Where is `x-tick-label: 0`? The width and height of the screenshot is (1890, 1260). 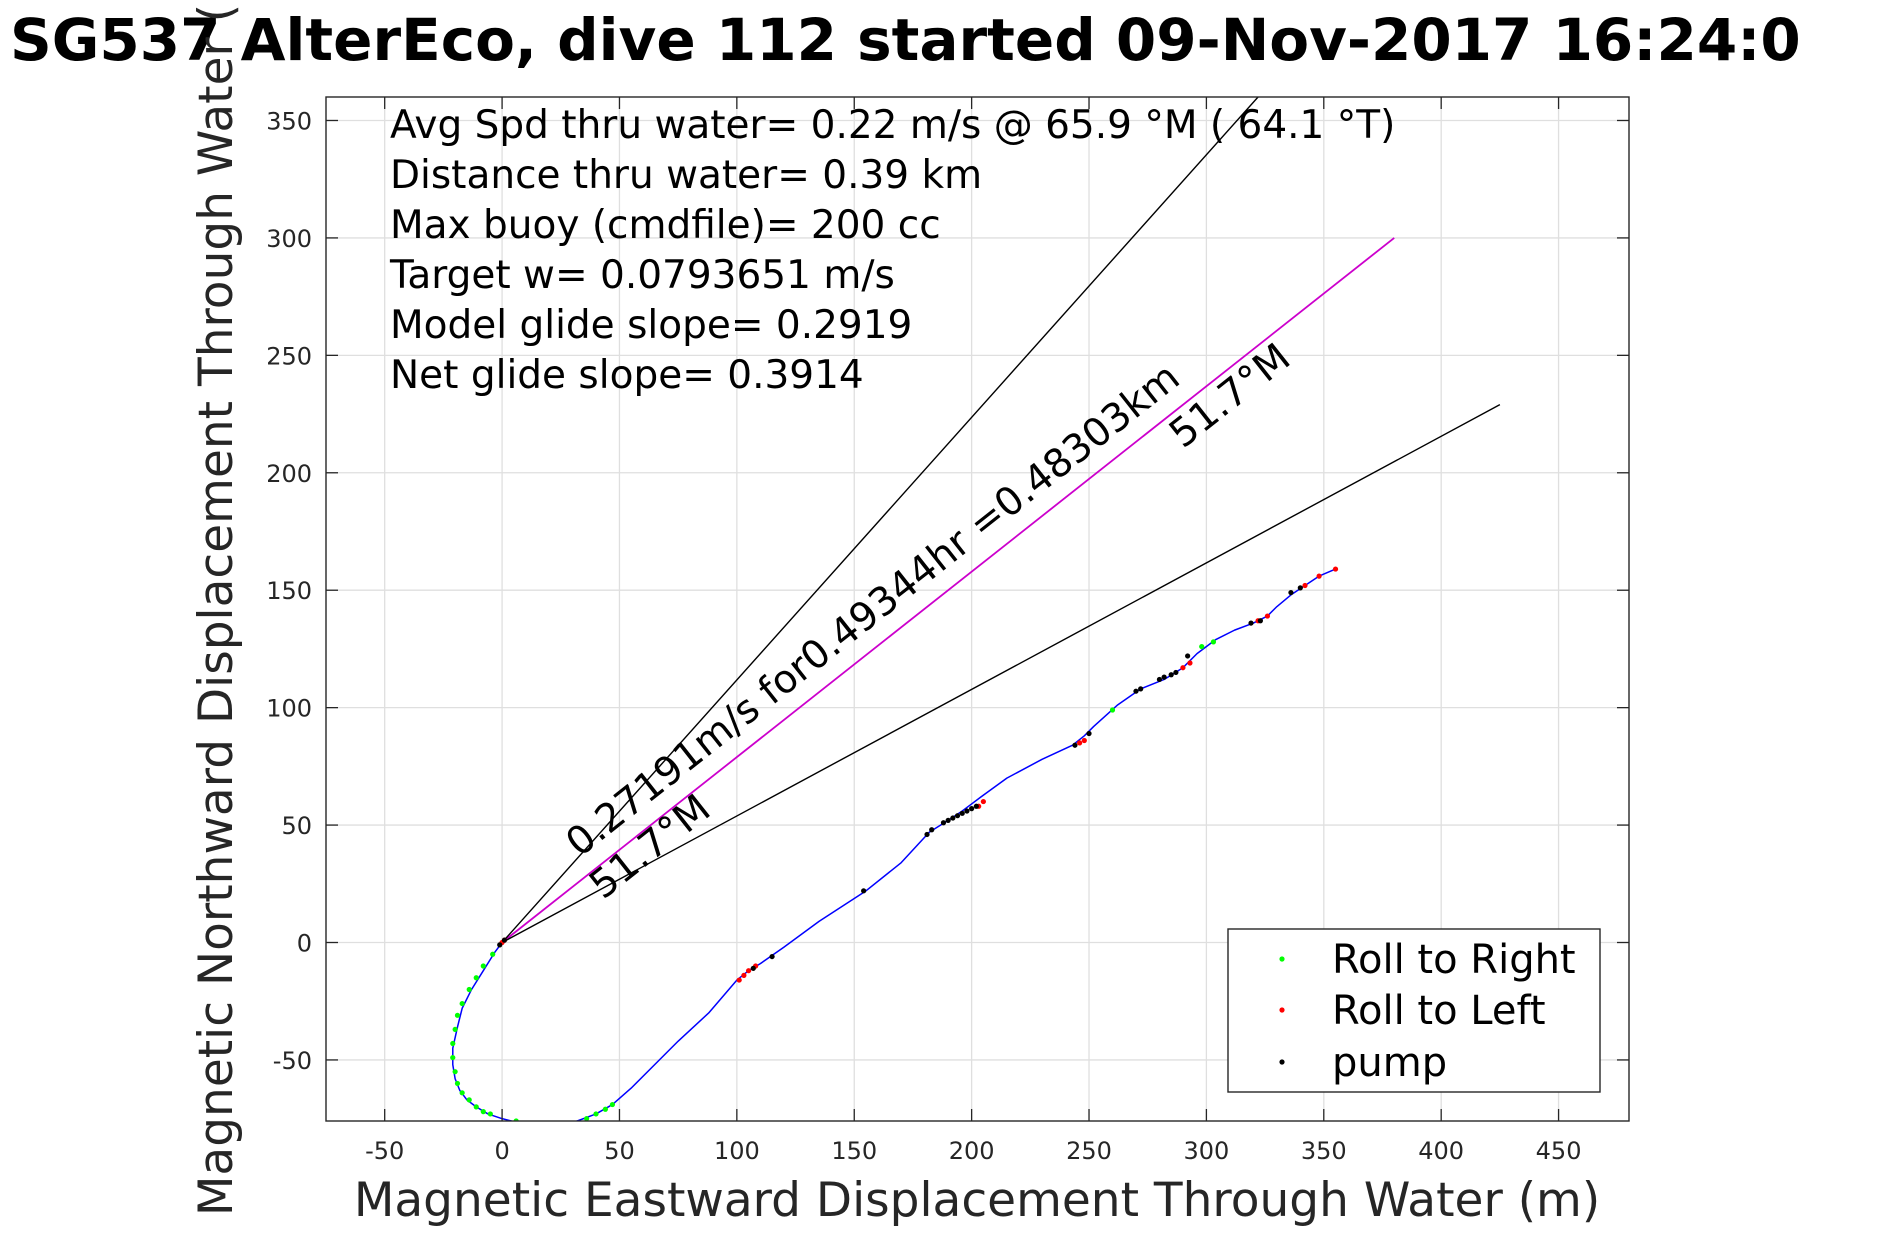
x-tick-label: 0 is located at coordinates (501, 1151).